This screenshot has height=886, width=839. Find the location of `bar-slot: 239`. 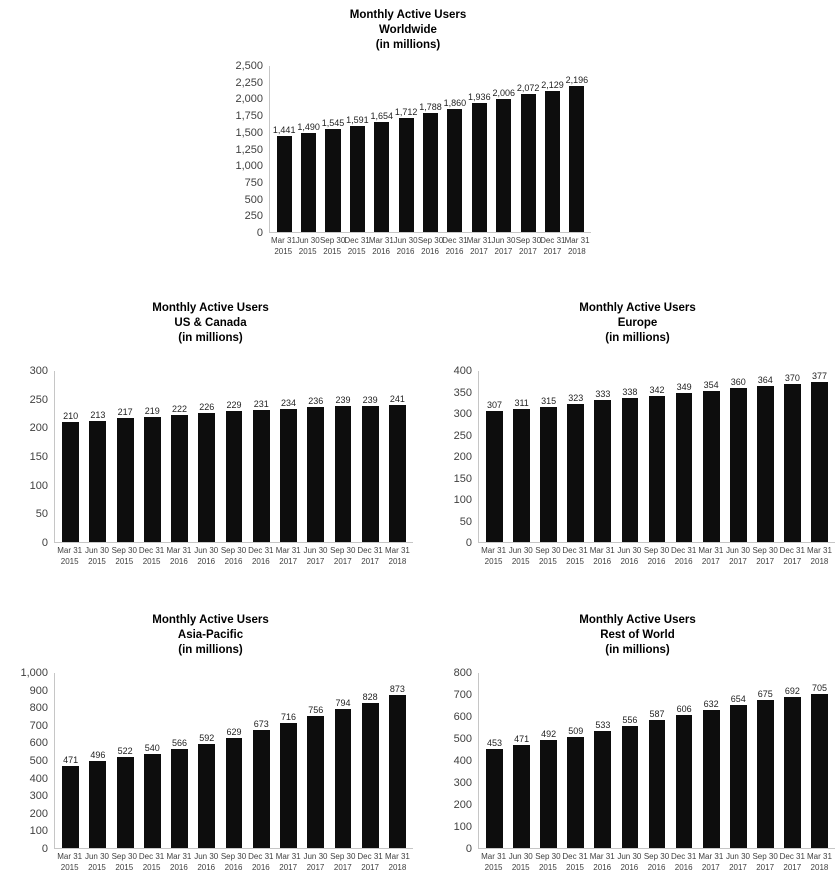

bar-slot: 239 is located at coordinates (370, 456).